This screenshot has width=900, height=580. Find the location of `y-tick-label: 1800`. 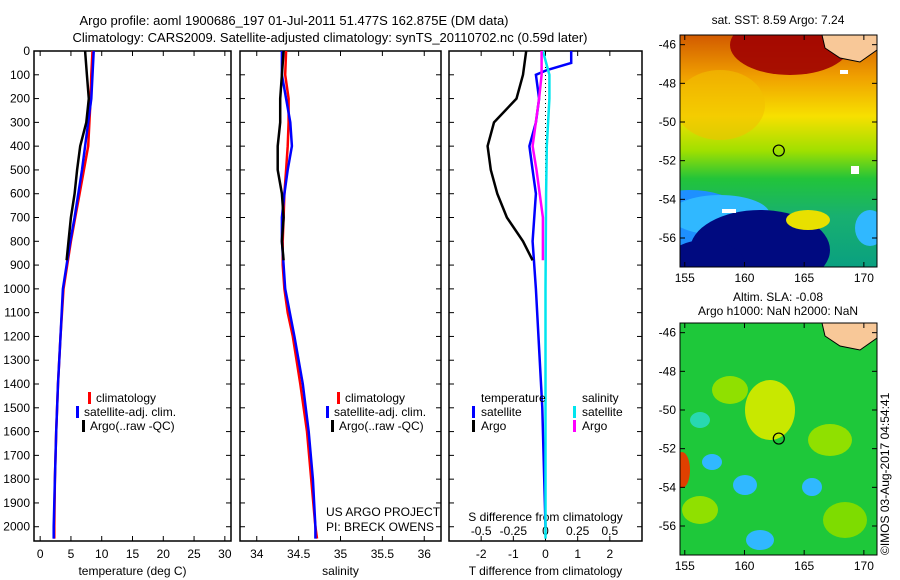

y-tick-label: 1800 is located at coordinates (16, 479).